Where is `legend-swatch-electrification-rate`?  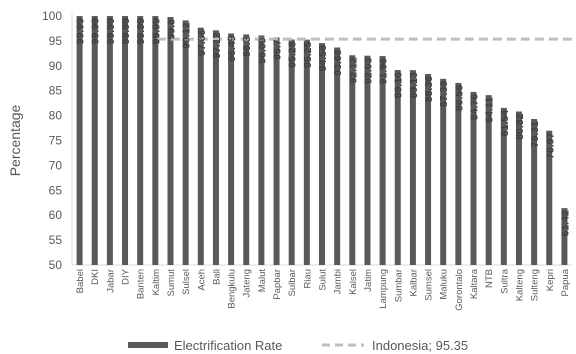
legend-swatch-electrification-rate is located at coordinates (148, 345).